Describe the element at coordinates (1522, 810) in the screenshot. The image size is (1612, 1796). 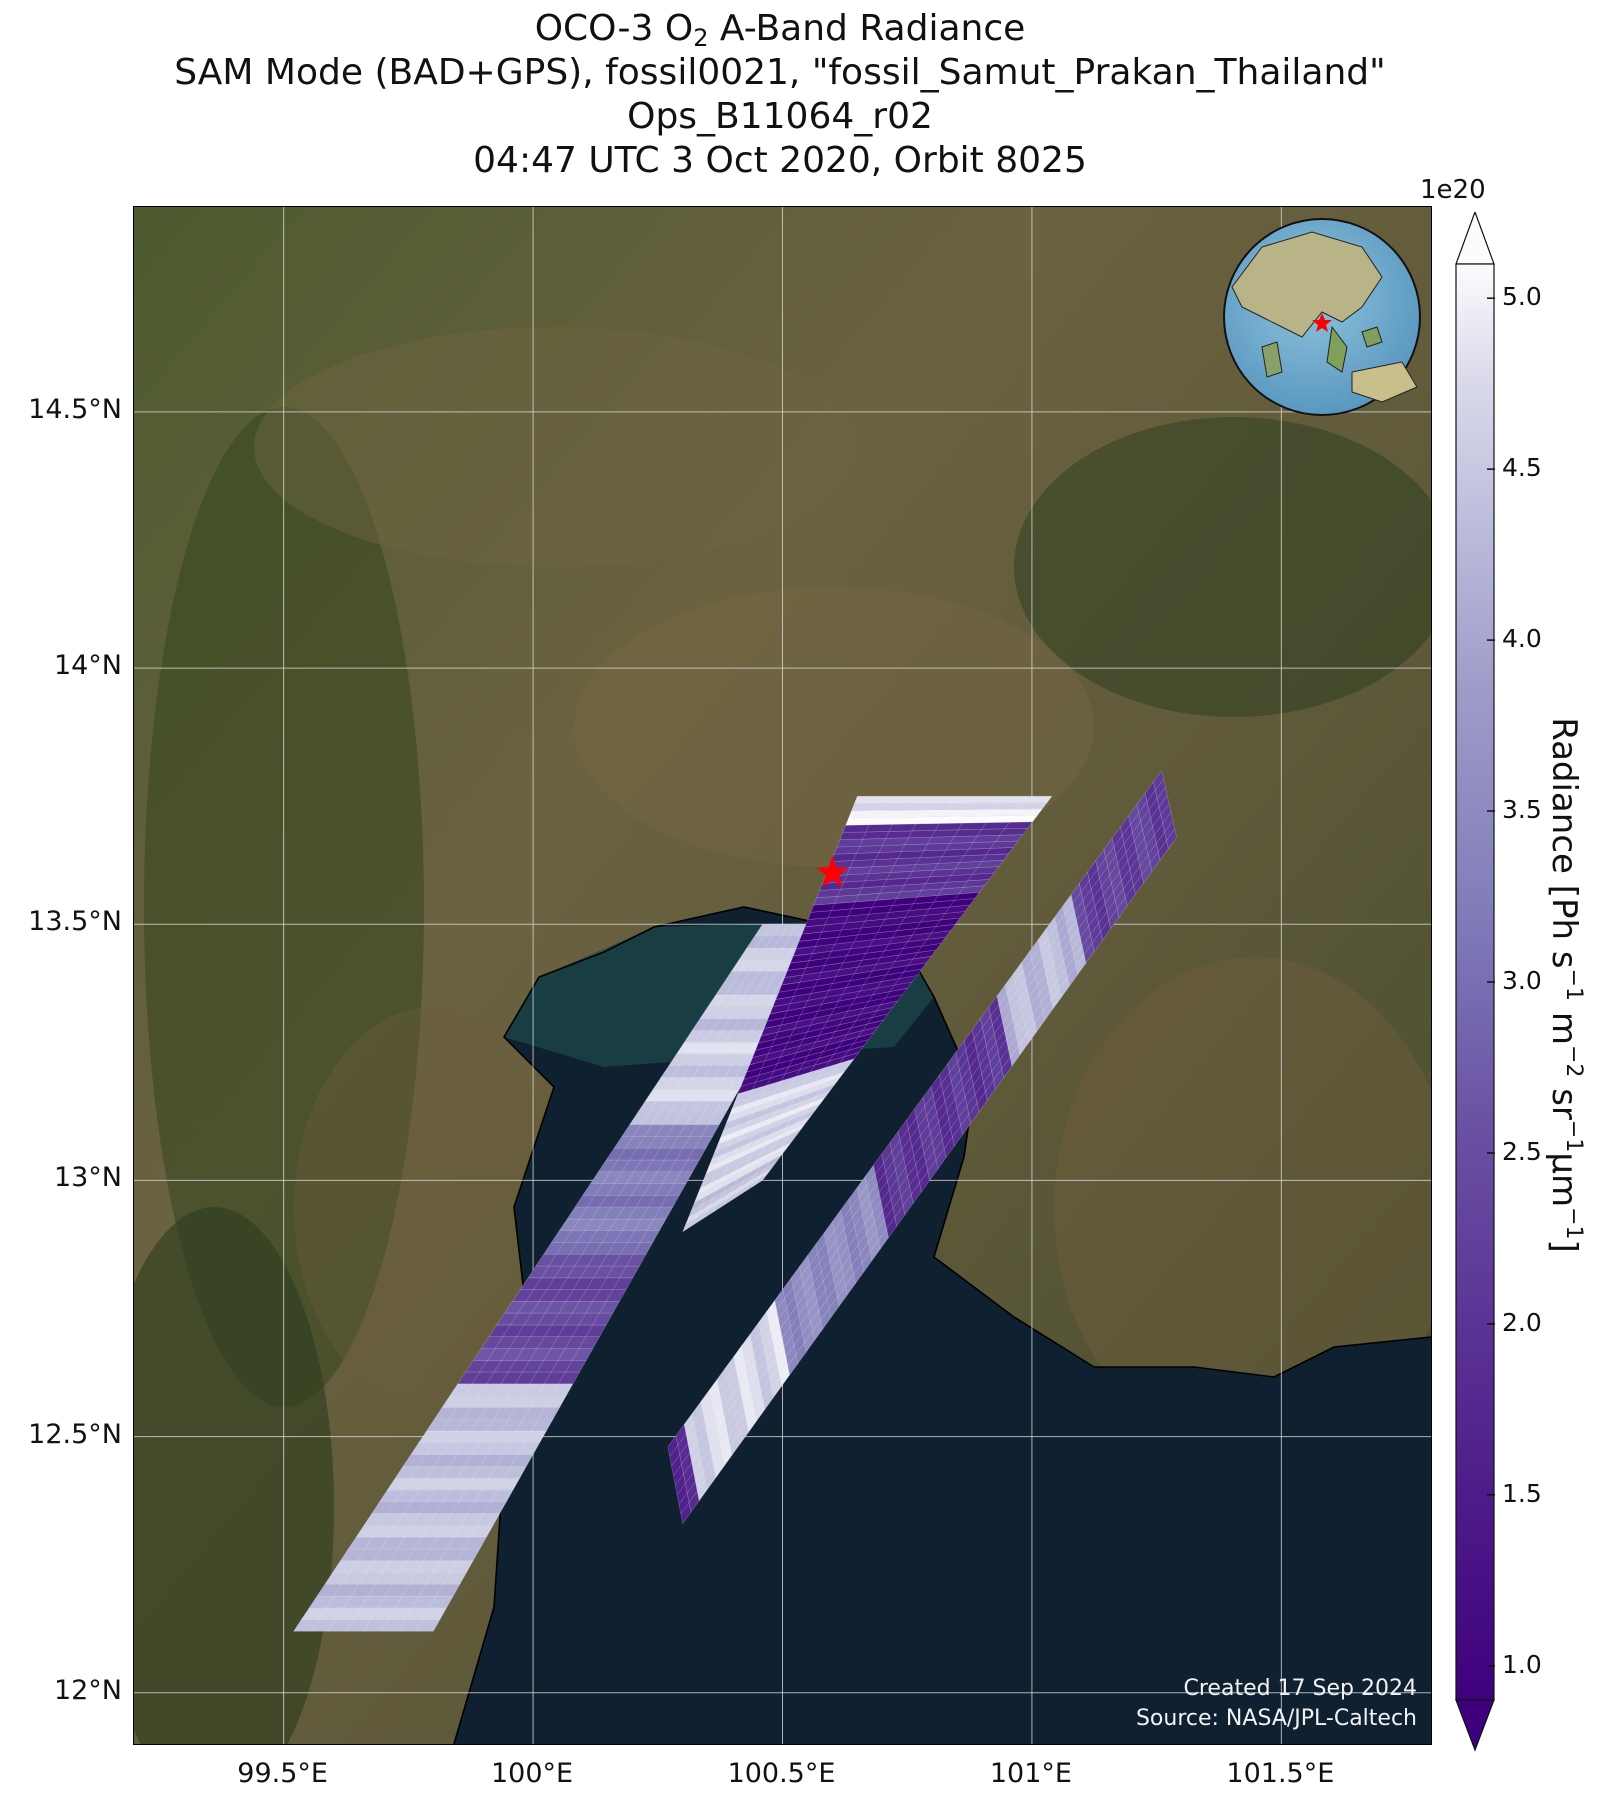
I see `colorbar-tick-label: 3.5` at that location.